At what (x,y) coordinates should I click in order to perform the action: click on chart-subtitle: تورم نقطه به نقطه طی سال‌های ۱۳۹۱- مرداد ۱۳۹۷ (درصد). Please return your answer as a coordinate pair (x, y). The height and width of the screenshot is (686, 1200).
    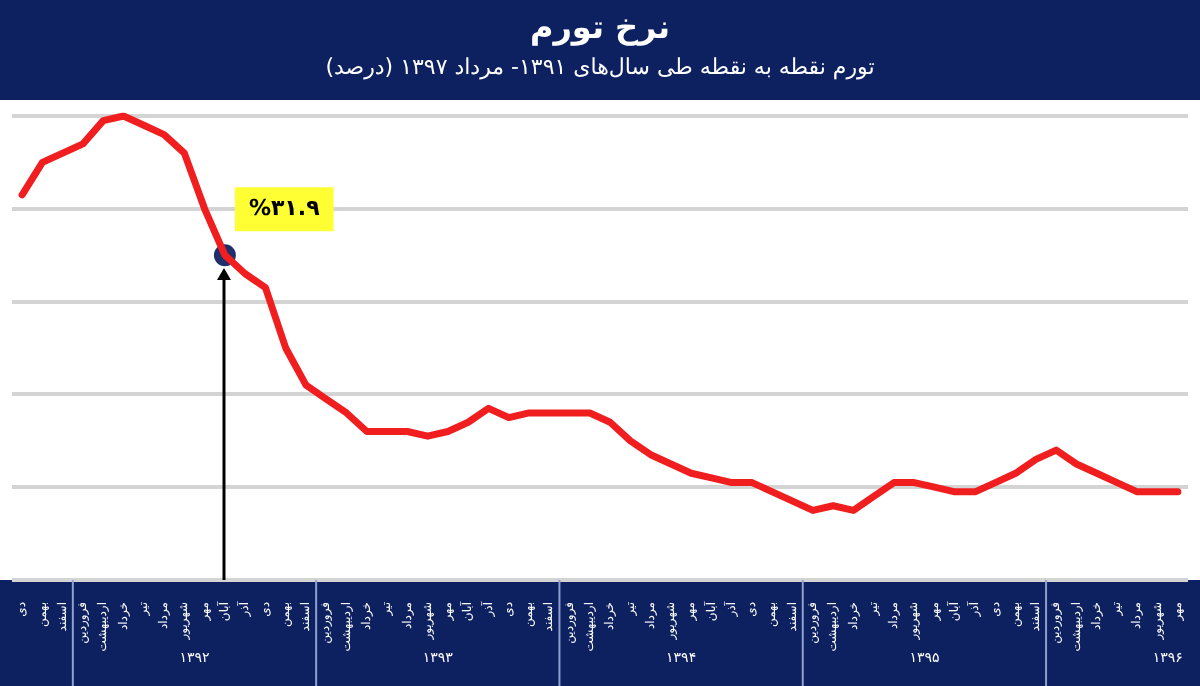
    Looking at the image, I should click on (600, 67).